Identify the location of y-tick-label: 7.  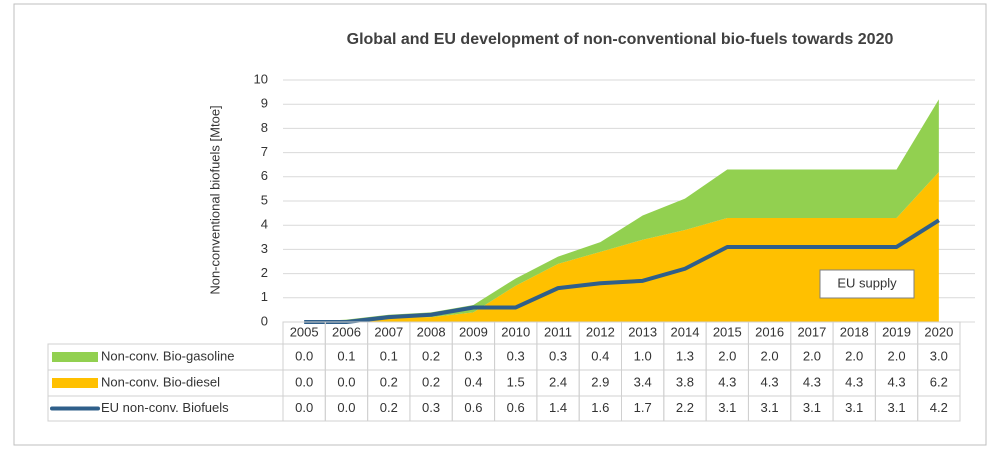
(264, 151).